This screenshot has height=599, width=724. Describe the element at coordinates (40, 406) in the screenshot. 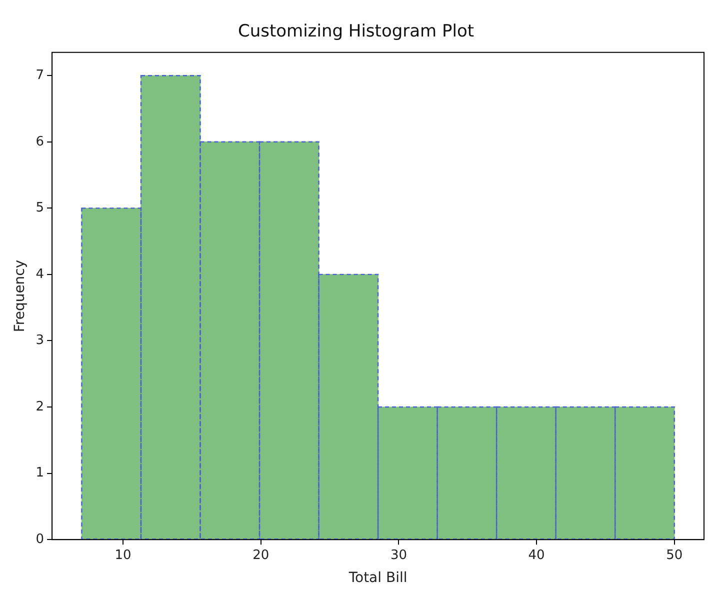

I see `y-tick-label: 2` at that location.